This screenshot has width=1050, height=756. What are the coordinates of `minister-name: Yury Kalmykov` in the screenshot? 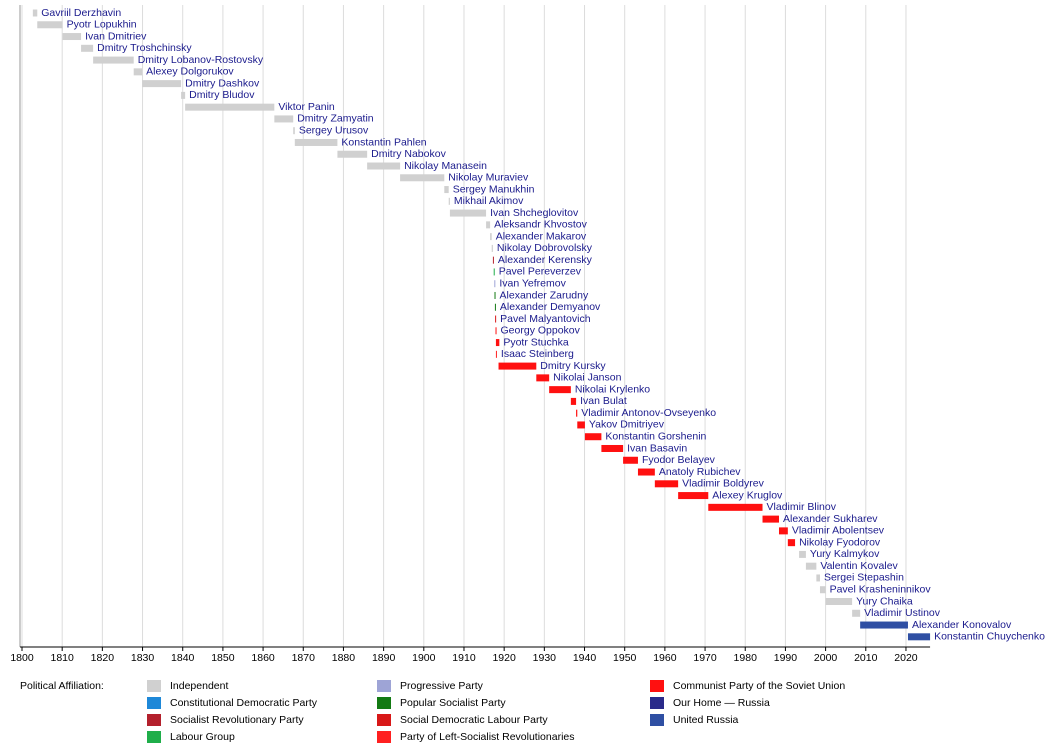 It's located at (845, 554).